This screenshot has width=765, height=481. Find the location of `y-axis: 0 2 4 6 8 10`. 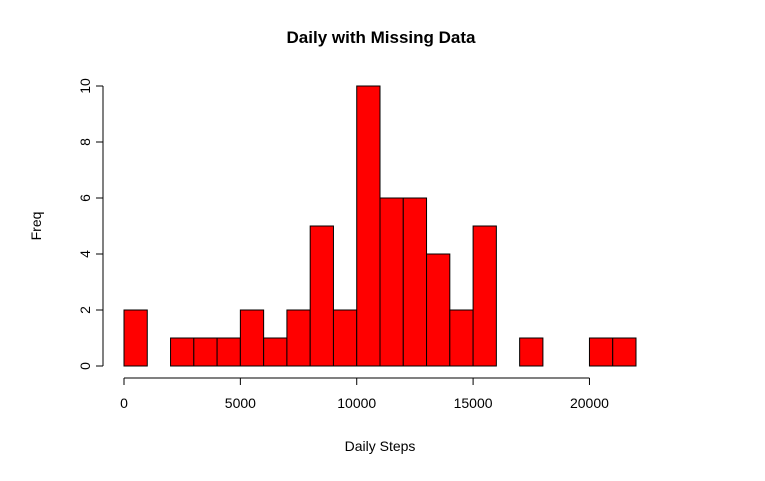

y-axis: 0 2 4 6 8 10 is located at coordinates (90, 224).